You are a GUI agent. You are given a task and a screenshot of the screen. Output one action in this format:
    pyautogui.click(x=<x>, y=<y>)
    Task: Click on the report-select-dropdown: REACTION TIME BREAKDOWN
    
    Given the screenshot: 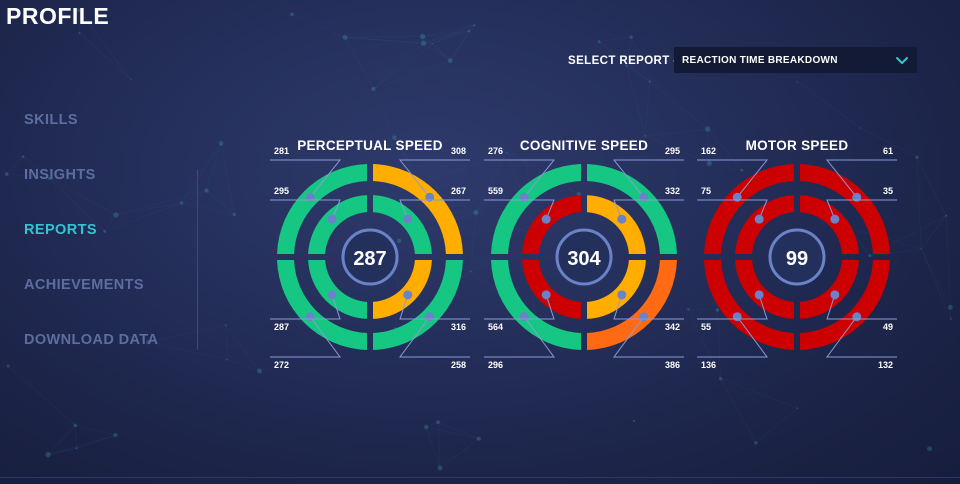 What is the action you would take?
    pyautogui.click(x=795, y=60)
    